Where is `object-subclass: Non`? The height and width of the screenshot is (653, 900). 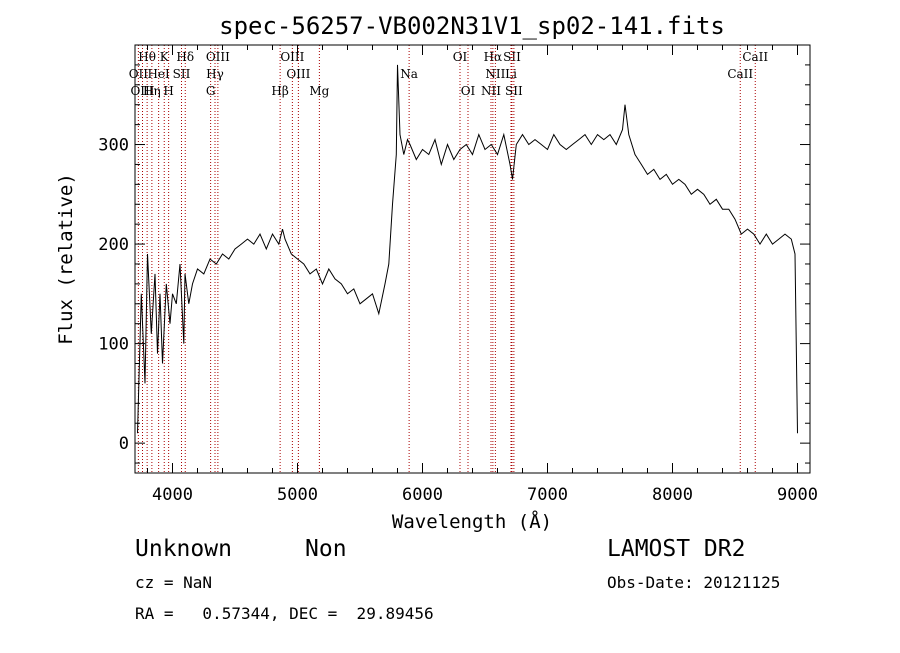
object-subclass: Non is located at coordinates (326, 549).